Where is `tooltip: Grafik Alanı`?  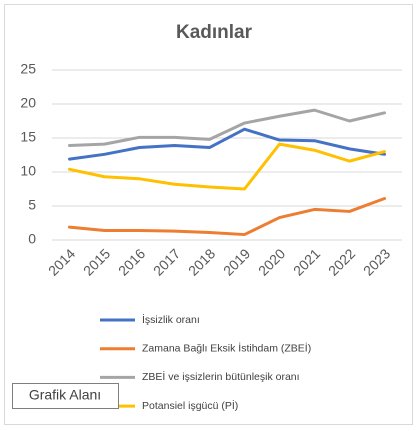
tooltip: Grafik Alanı is located at coordinates (65, 396).